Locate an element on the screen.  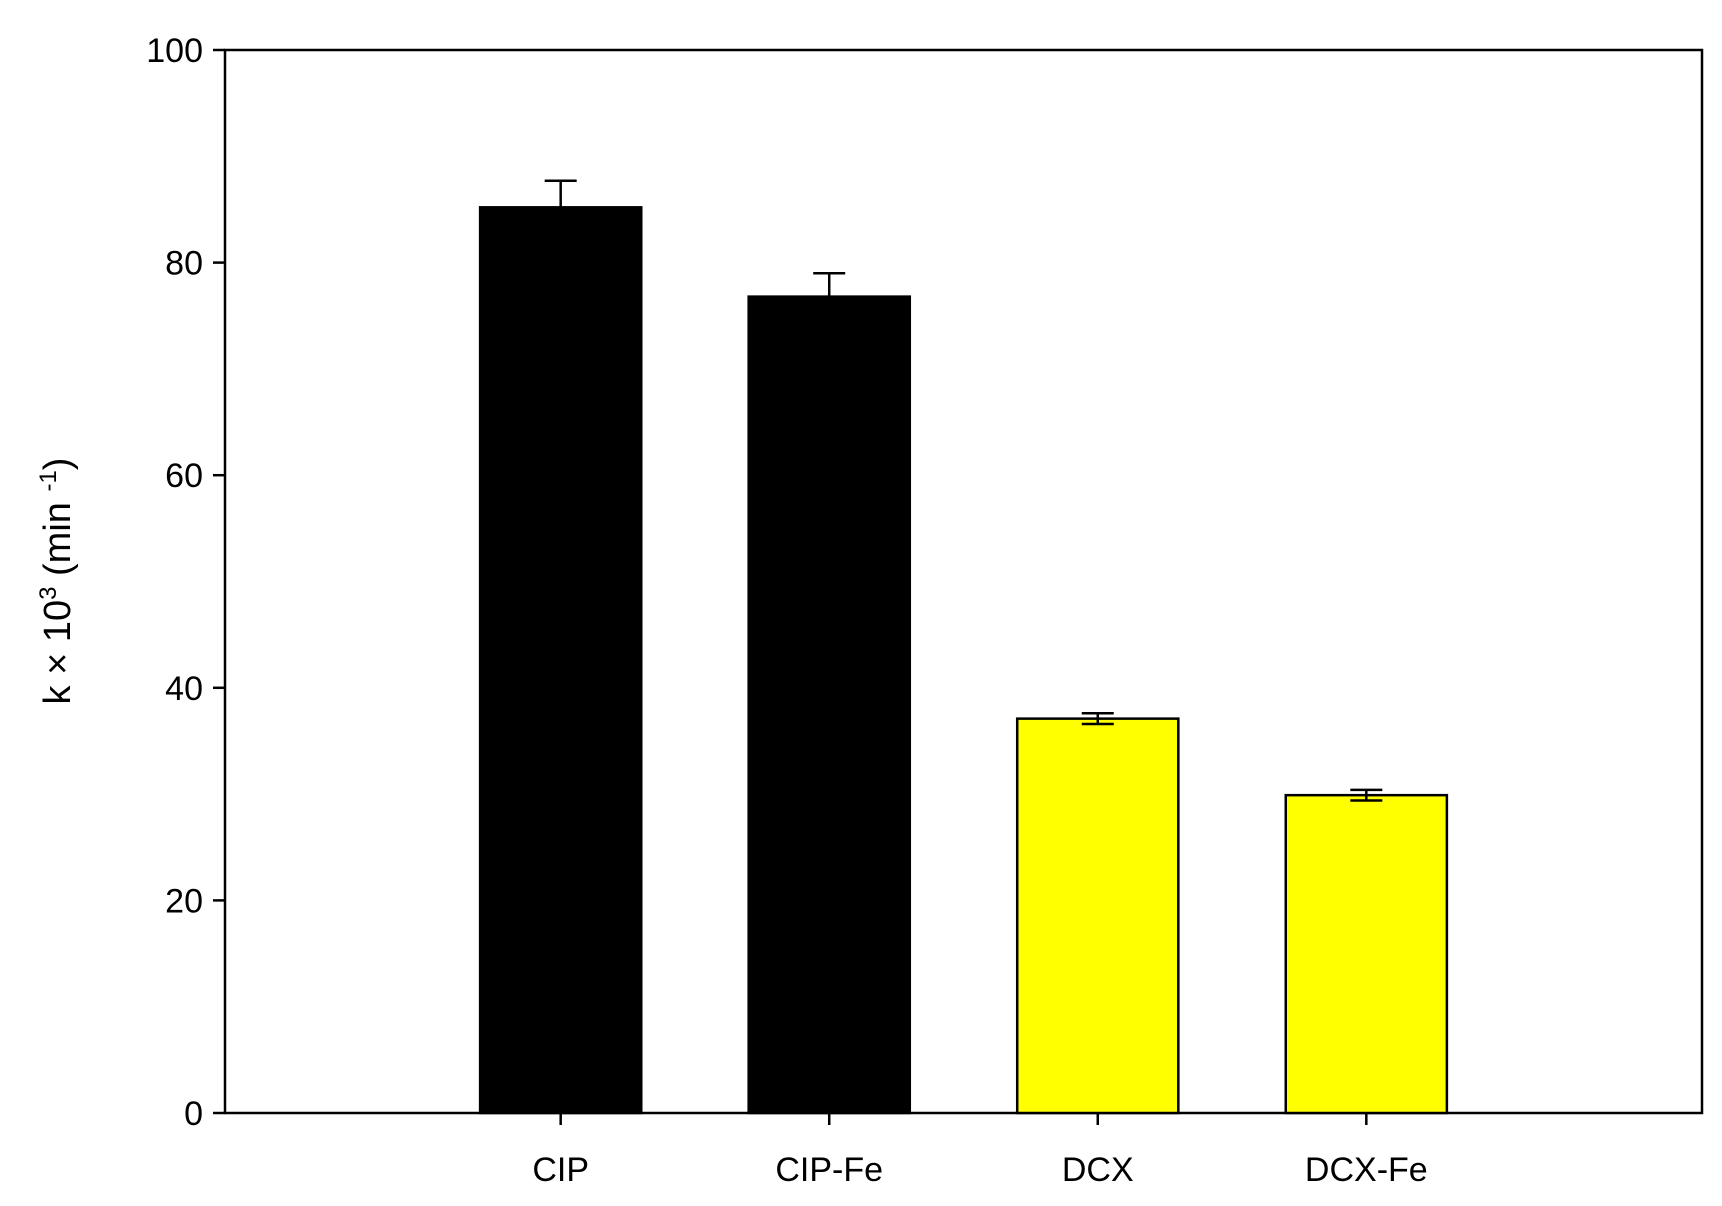
y-tick-label: 60 is located at coordinates (184, 476).